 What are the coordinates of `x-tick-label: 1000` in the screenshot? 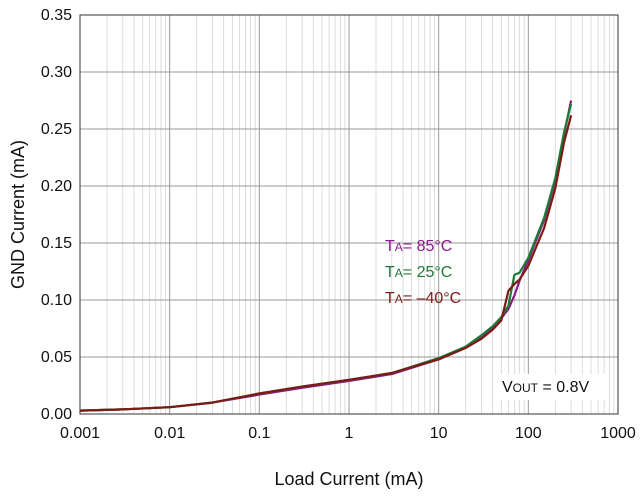 It's located at (618, 433).